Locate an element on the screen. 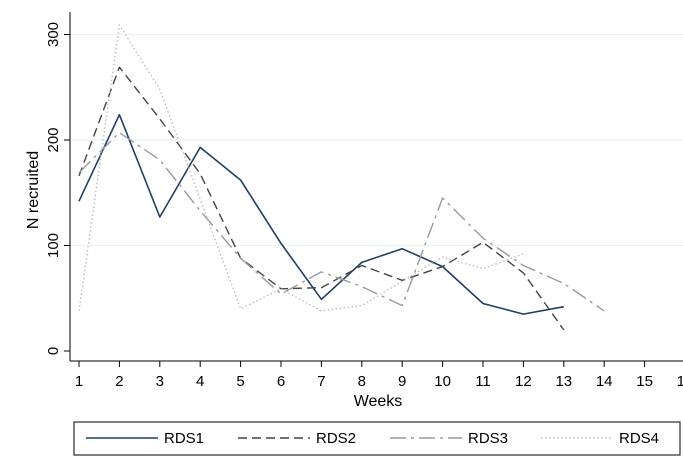 The height and width of the screenshot is (459, 683). x-tick-label: 13 is located at coordinates (563, 381).